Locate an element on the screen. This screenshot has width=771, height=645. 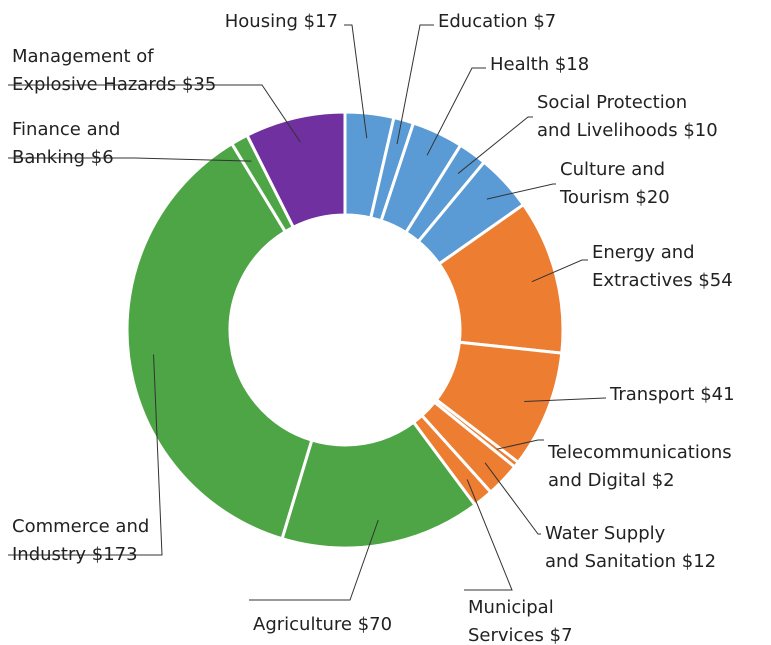
slice-label: Culture and is located at coordinates (612, 169).